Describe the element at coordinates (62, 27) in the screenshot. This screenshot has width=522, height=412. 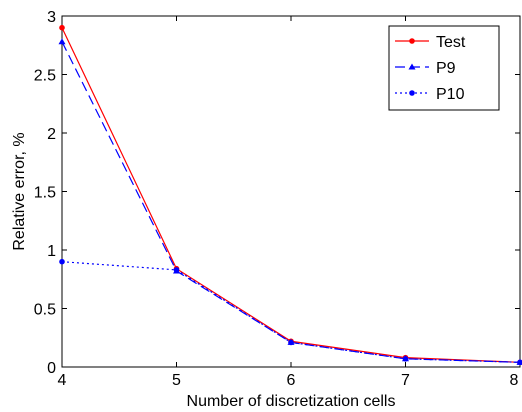
I see `data-point-test` at that location.